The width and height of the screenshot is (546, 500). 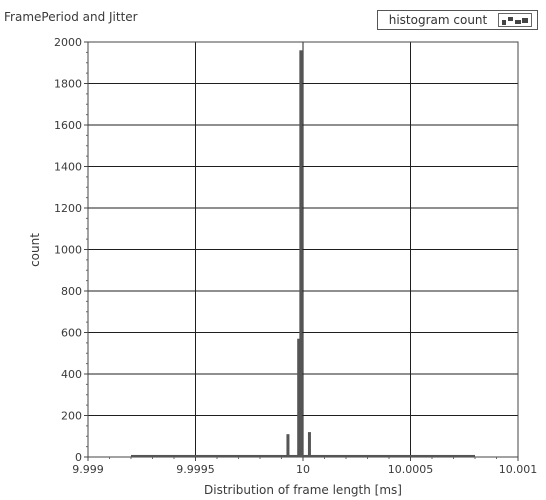 I want to click on x-tick-label: 9.999, so click(x=88, y=469).